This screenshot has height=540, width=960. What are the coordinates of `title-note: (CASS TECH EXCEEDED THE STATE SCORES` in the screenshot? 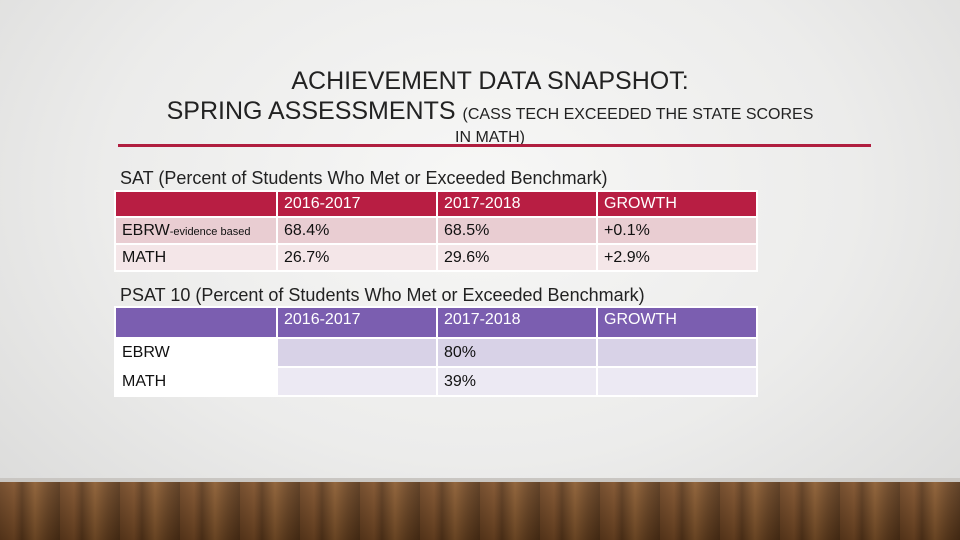 It's located at (638, 114).